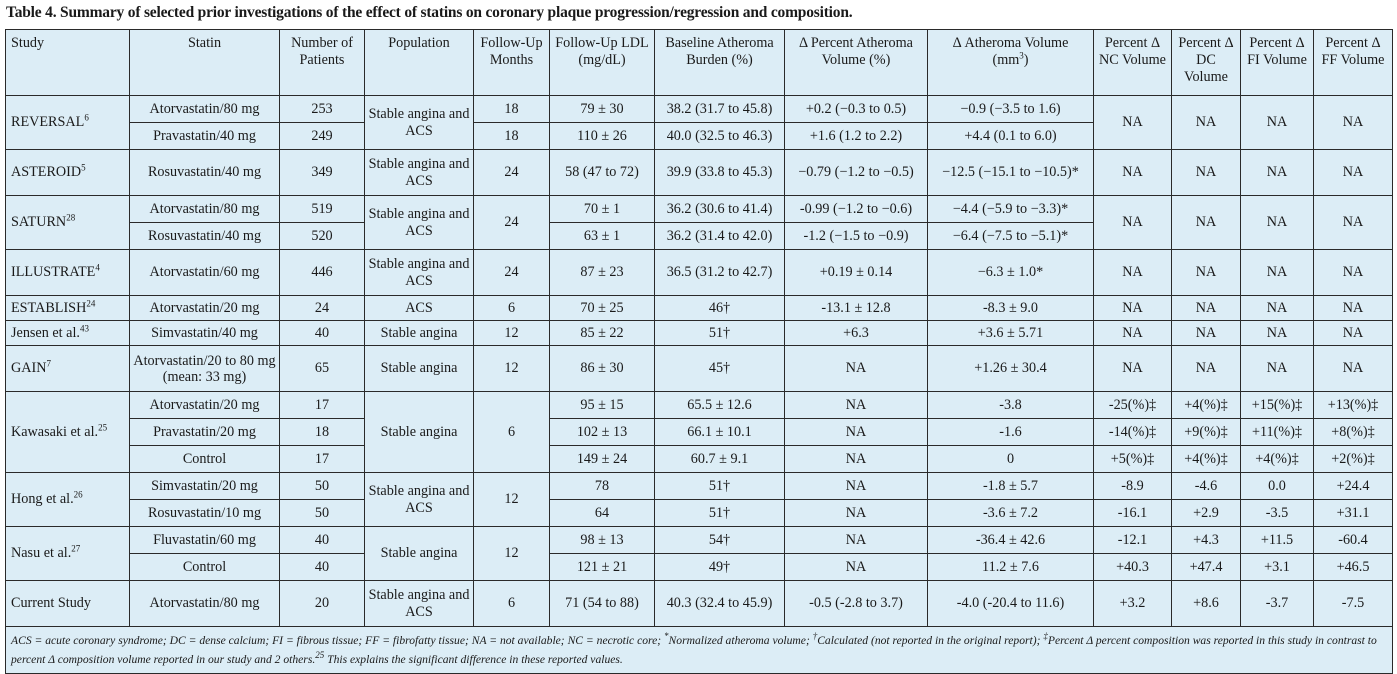 The image size is (1397, 674). I want to click on followup-months-cell: 12, so click(511, 553).